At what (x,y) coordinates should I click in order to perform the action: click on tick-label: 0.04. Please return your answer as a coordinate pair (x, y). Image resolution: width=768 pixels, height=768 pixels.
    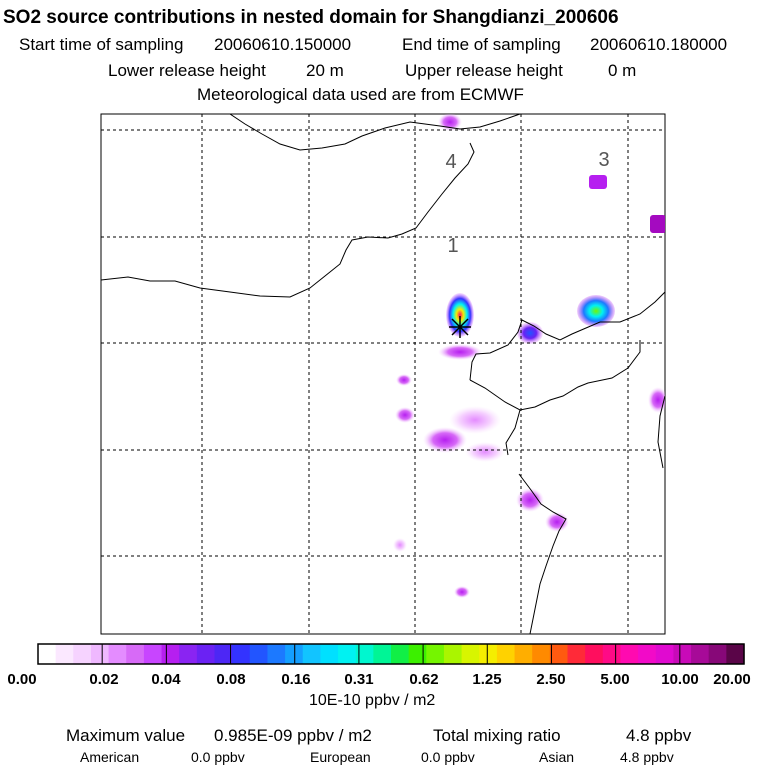
    Looking at the image, I should click on (166, 679).